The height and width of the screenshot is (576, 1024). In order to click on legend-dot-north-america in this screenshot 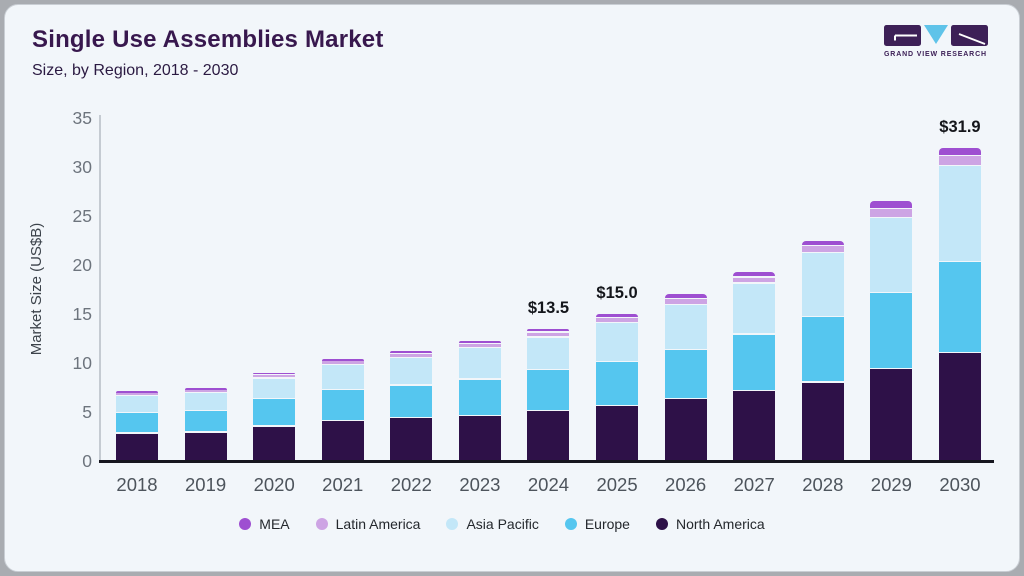, I will do `click(661, 524)`.